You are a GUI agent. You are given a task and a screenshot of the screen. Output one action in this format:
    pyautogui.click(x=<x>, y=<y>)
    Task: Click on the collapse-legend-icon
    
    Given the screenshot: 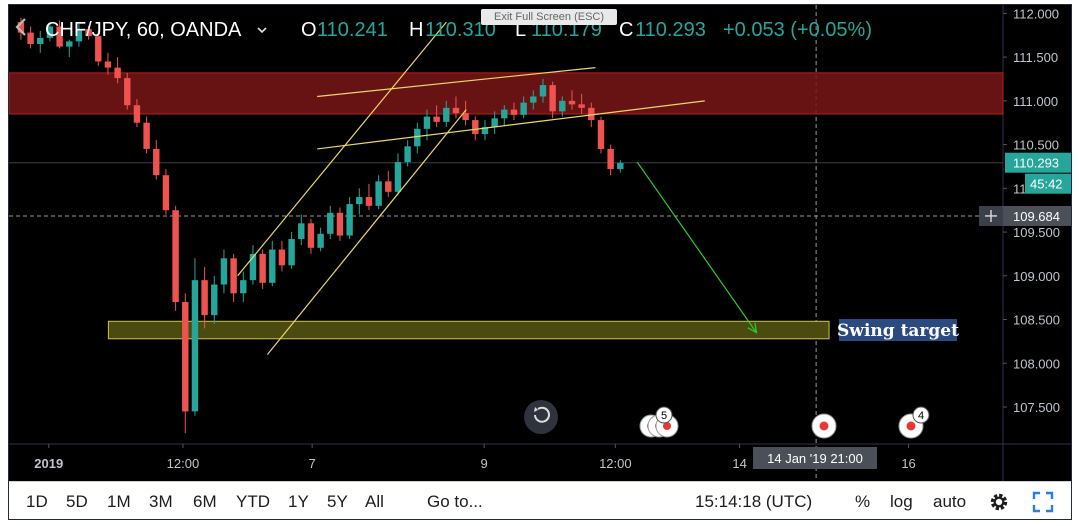 What is the action you would take?
    pyautogui.click(x=20, y=27)
    